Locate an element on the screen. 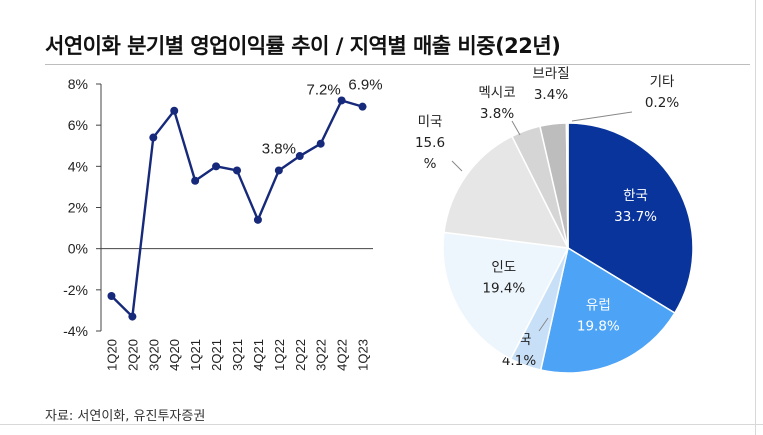  slice-value-line: 19.4% is located at coordinates (503, 289).